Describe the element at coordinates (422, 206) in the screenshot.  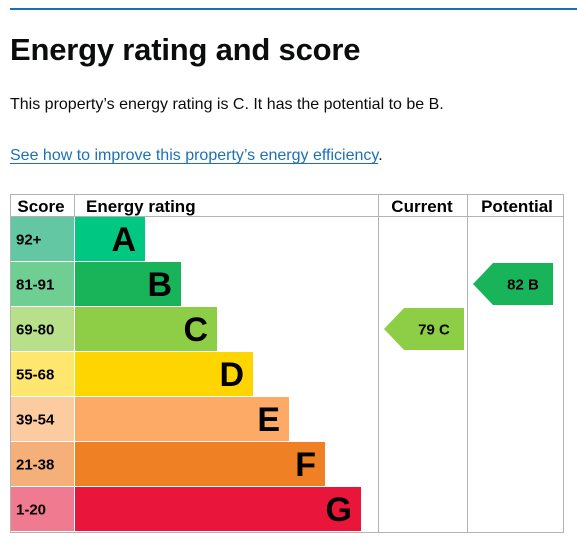
I see `header-current: Current` at that location.